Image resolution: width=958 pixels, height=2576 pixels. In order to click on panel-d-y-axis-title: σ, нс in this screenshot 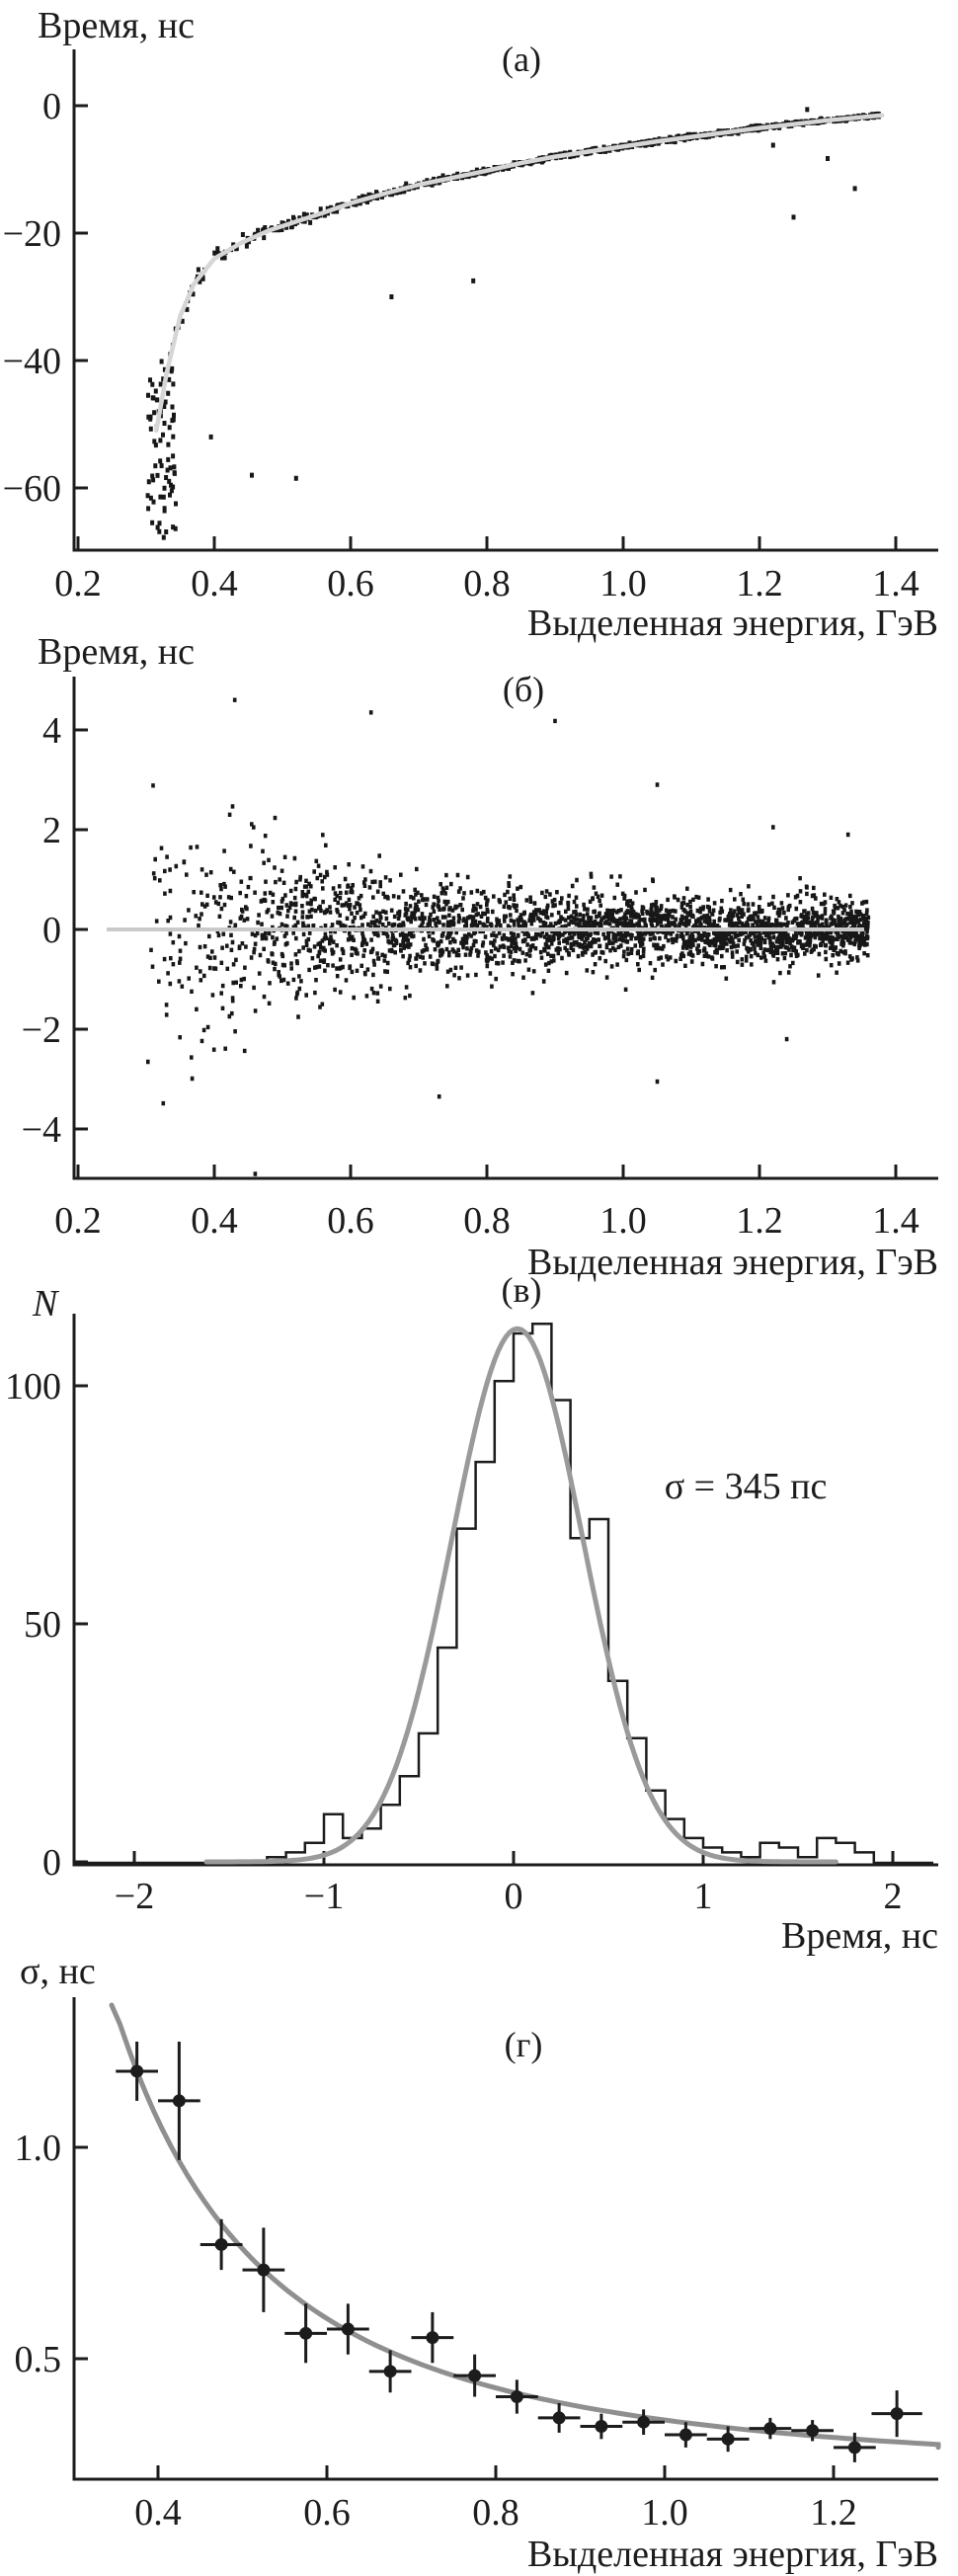, I will do `click(58, 1971)`.